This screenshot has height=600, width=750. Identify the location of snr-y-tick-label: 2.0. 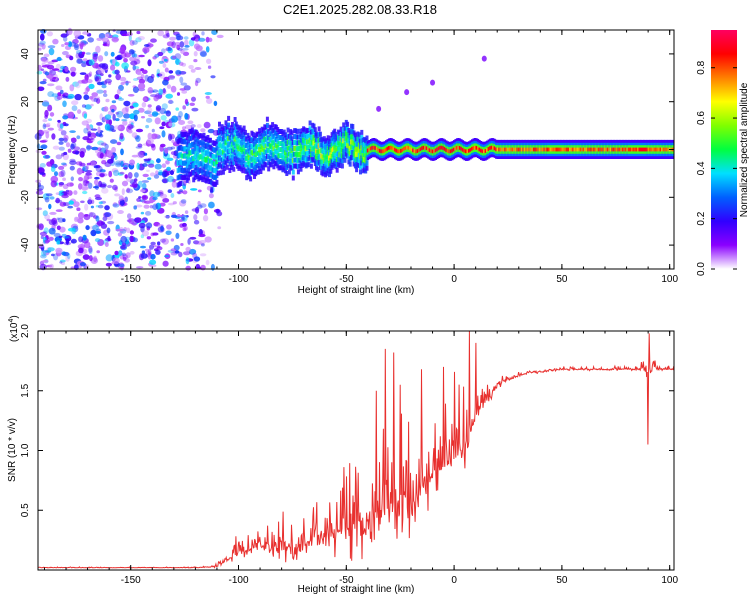
(25, 331).